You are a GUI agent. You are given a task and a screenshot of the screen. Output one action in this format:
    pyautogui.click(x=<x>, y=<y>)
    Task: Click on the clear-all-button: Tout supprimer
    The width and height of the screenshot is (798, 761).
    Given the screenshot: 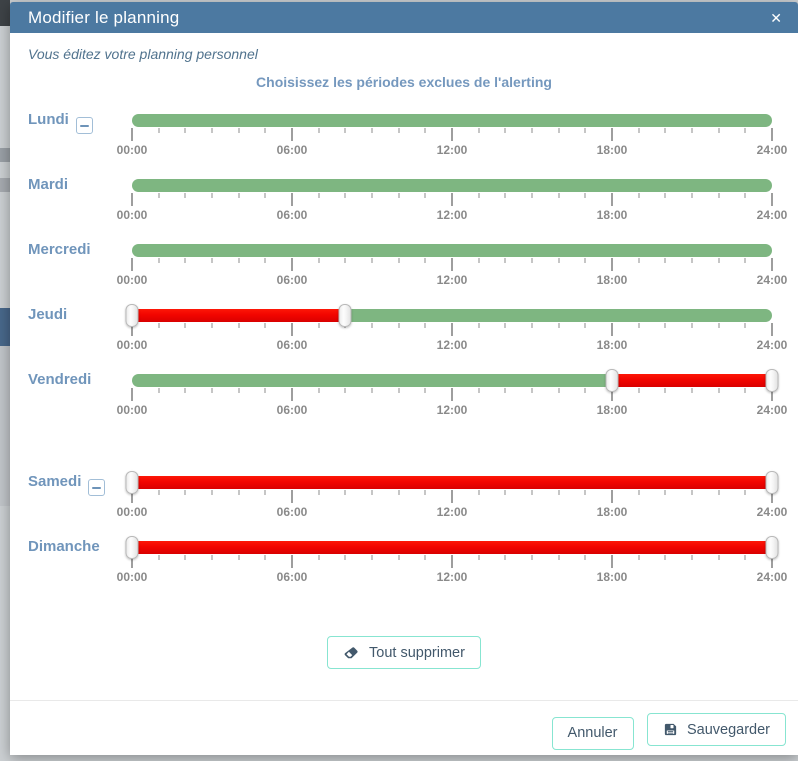 What is the action you would take?
    pyautogui.click(x=404, y=652)
    